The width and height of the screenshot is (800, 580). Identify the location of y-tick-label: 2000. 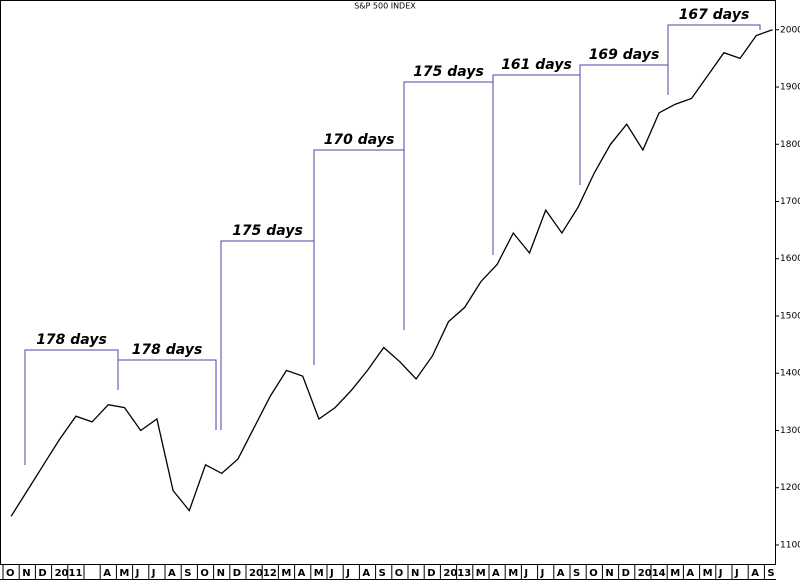
(790, 30).